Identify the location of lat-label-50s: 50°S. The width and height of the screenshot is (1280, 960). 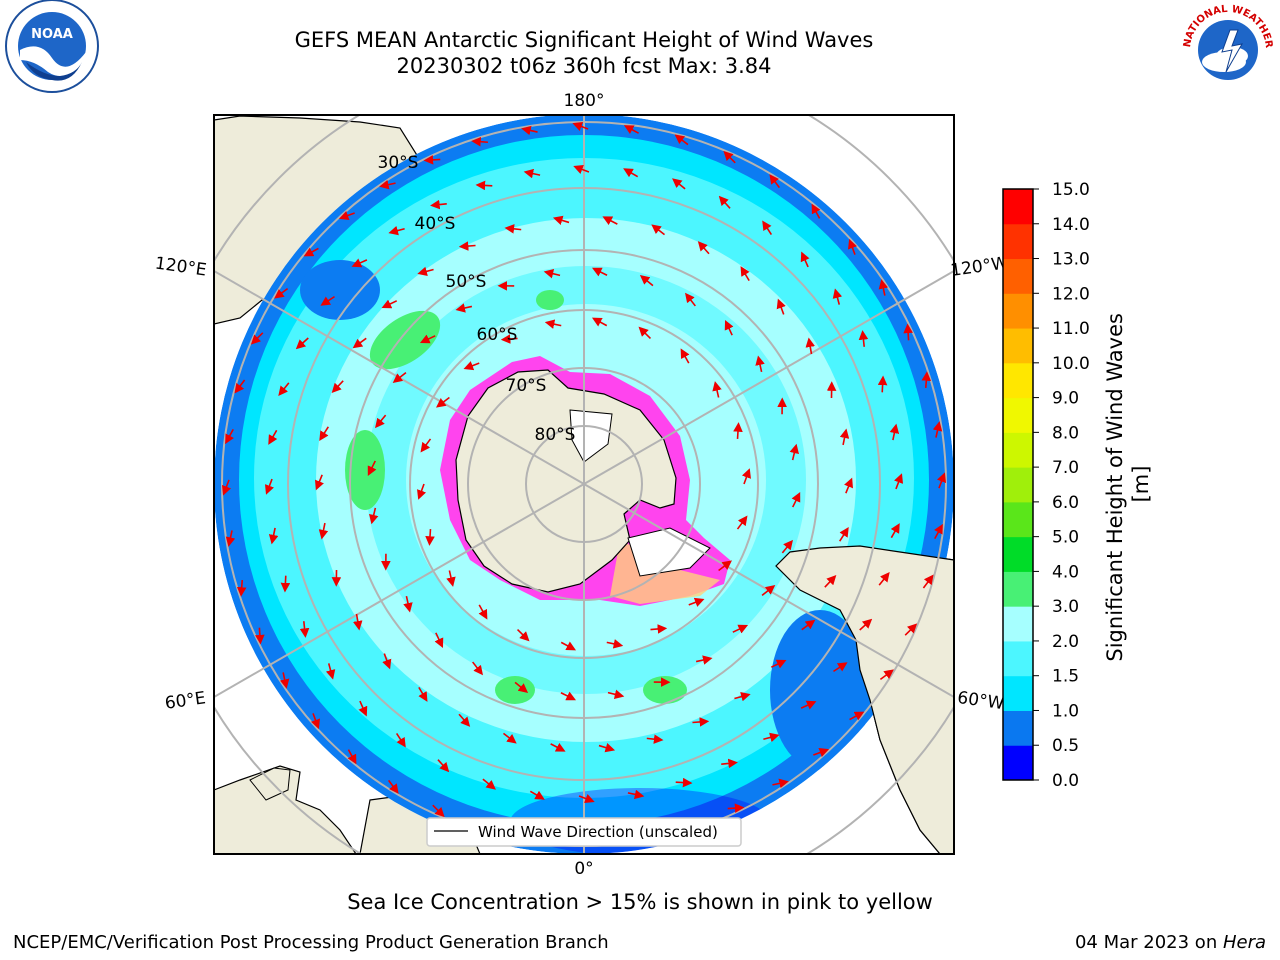
(466, 282).